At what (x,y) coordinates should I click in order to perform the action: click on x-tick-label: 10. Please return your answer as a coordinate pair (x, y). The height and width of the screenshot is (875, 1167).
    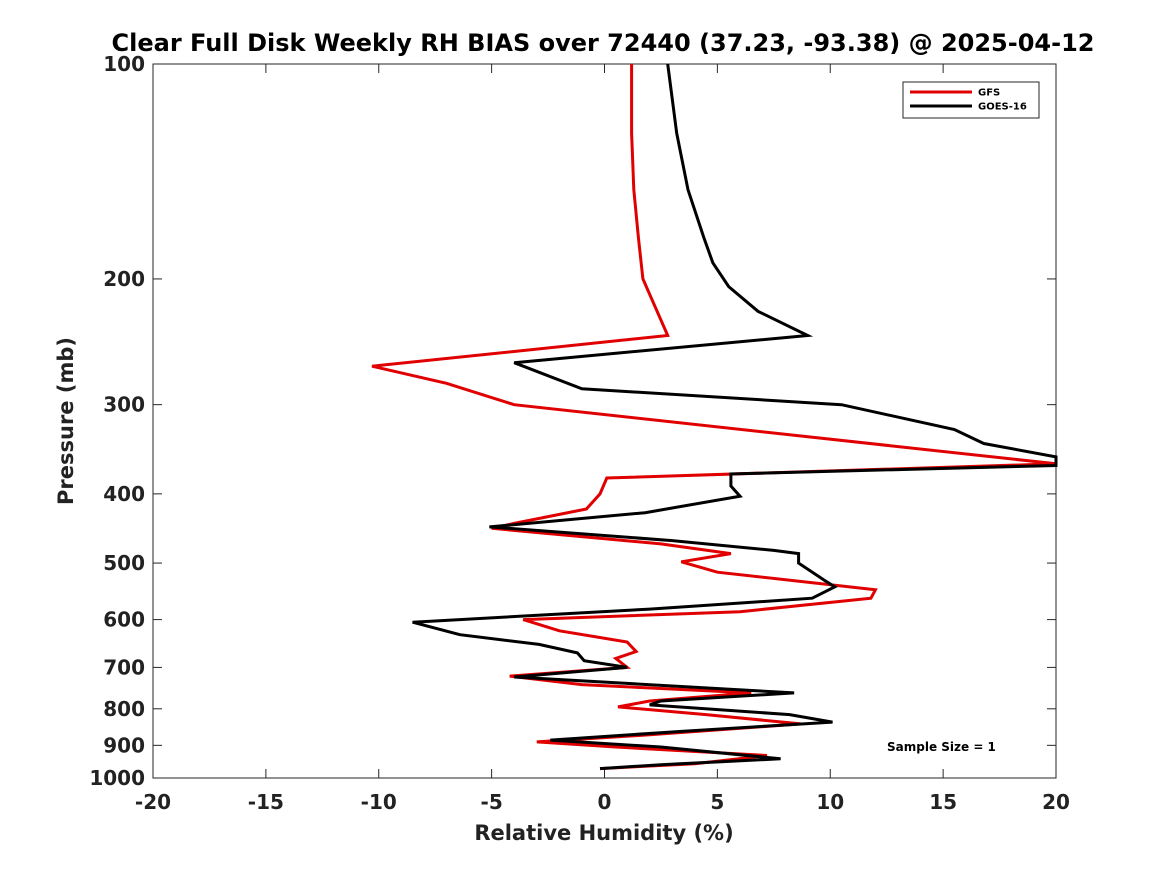
    Looking at the image, I should click on (830, 802).